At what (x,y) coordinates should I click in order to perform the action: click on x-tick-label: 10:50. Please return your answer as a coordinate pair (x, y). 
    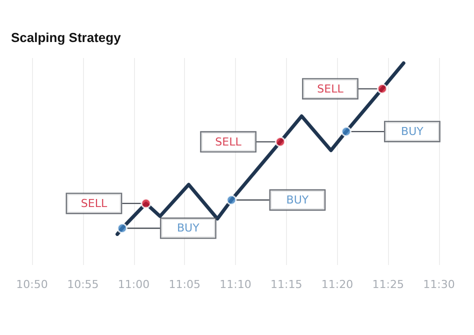
    Looking at the image, I should click on (32, 284).